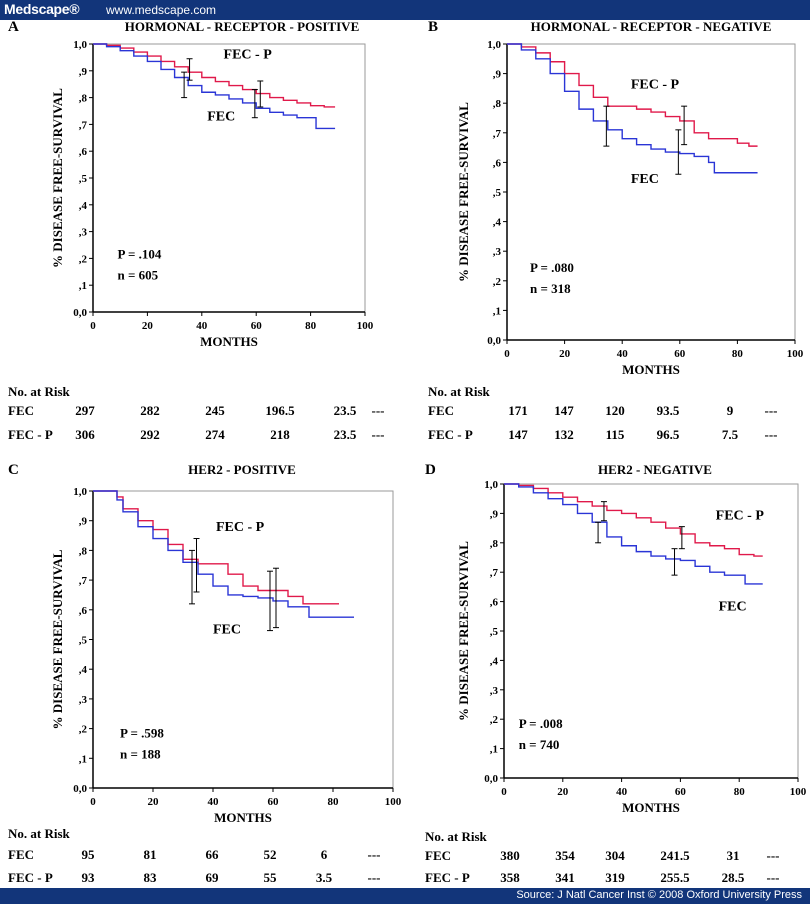 The width and height of the screenshot is (810, 904). What do you see at coordinates (497, 104) in the screenshot?
I see `y-tick-label: ,8` at bounding box center [497, 104].